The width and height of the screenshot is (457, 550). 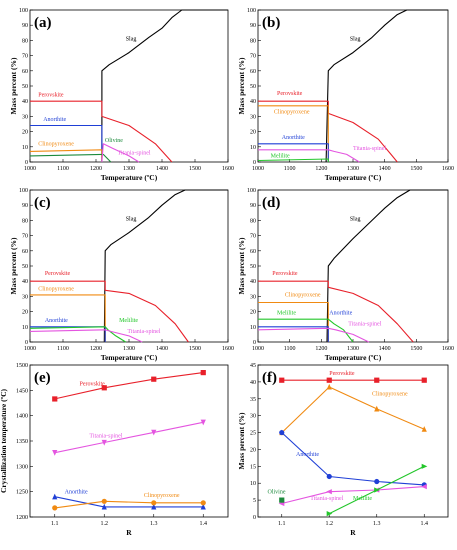 I want to click on y-tick-label: 1350, so click(x=22, y=442).